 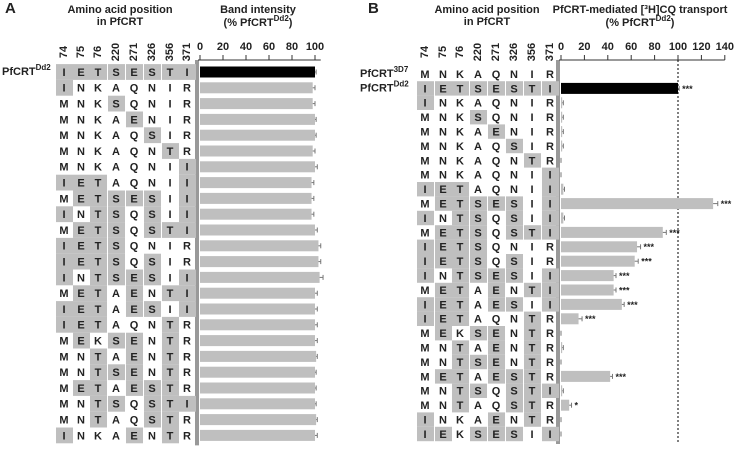 What do you see at coordinates (608, 47) in the screenshot?
I see `x-tick-label: 40` at bounding box center [608, 47].